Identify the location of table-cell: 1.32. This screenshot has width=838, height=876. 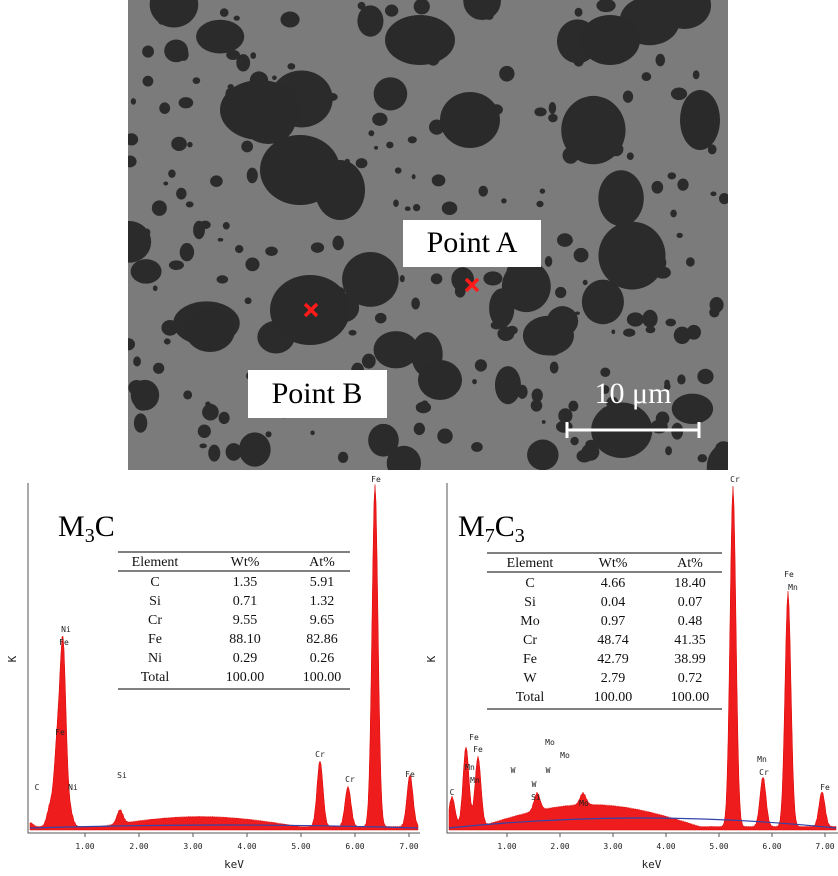
(322, 601).